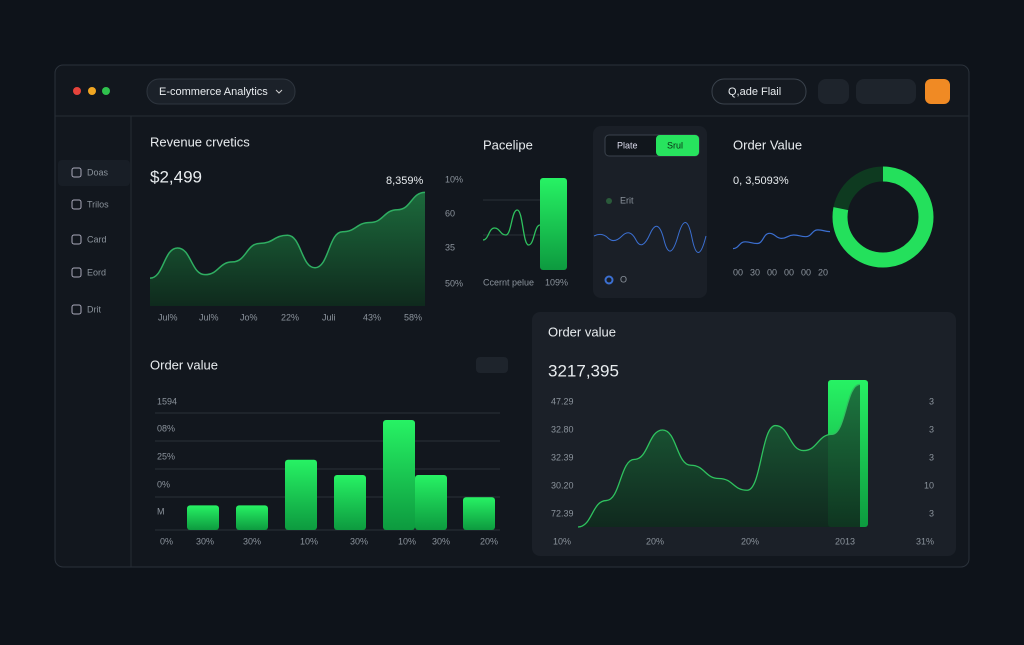 The image size is (1024, 645). Describe the element at coordinates (405, 181) in the screenshot. I see `revenue-badge: 8,359%` at that location.